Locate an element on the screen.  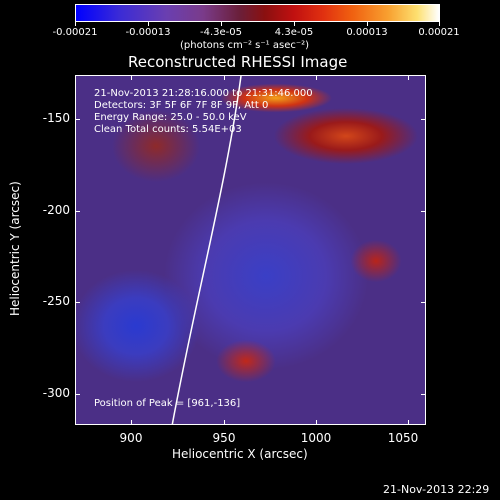
peak-position-text: Position of Peak = [961,-136] is located at coordinates (167, 403).